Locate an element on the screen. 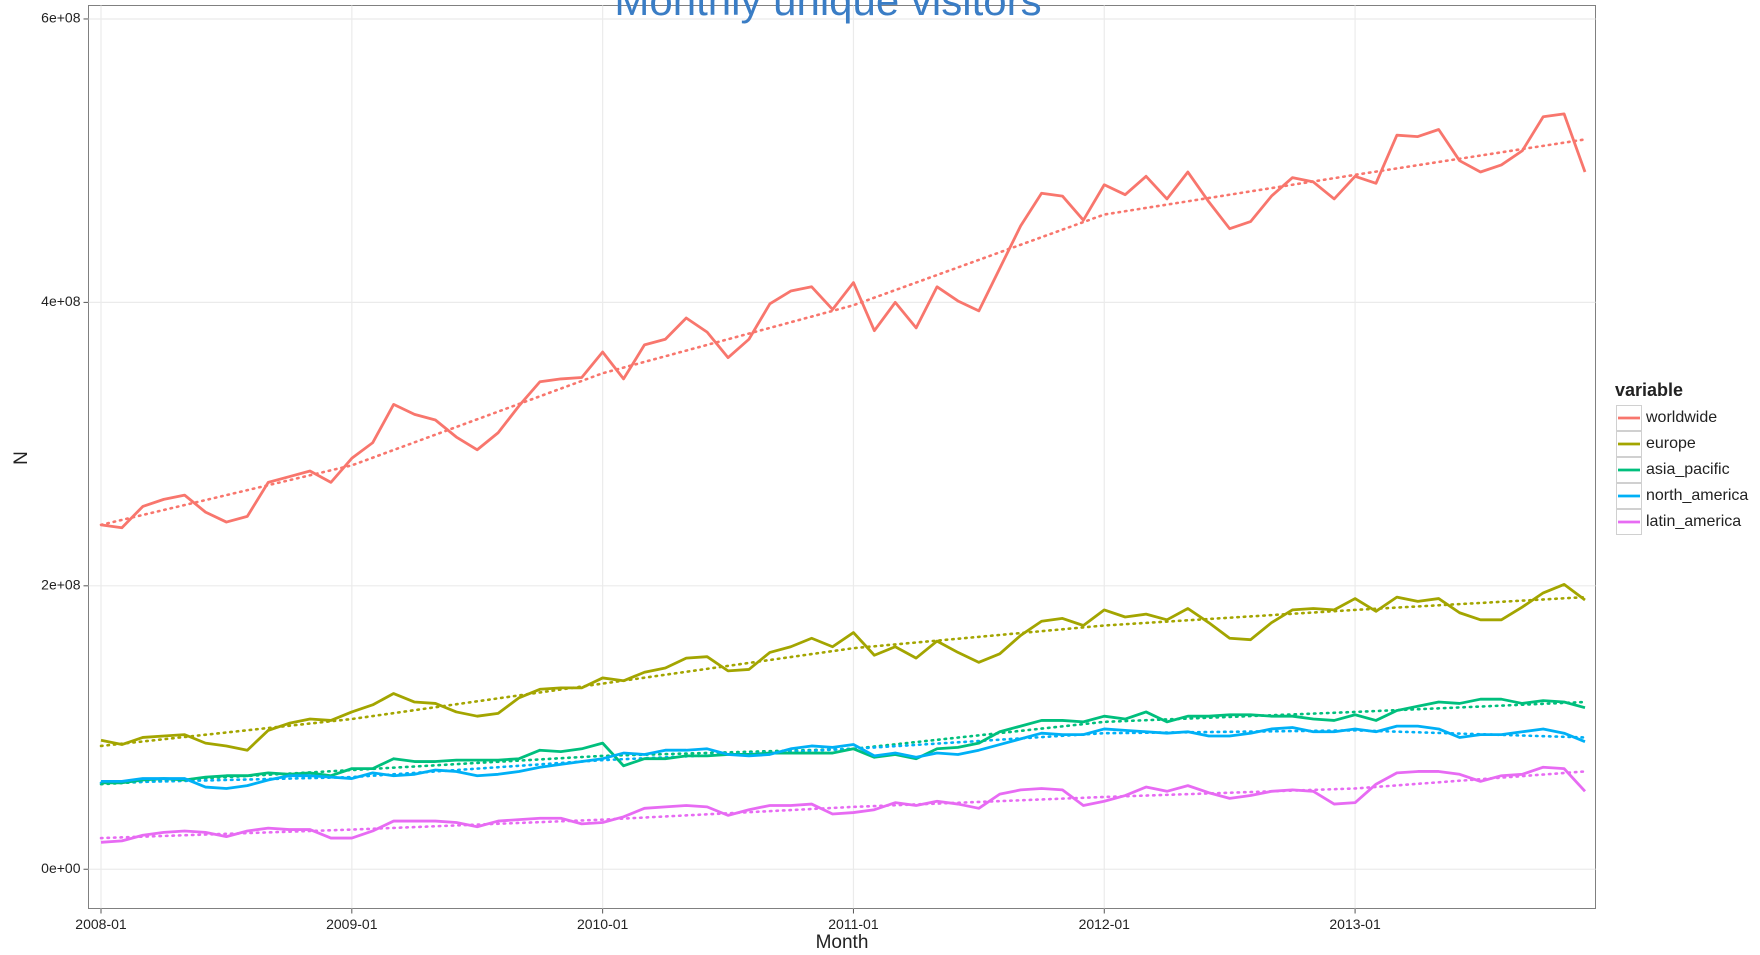 This screenshot has height=955, width=1760. y-axis-label: N is located at coordinates (21, 458).